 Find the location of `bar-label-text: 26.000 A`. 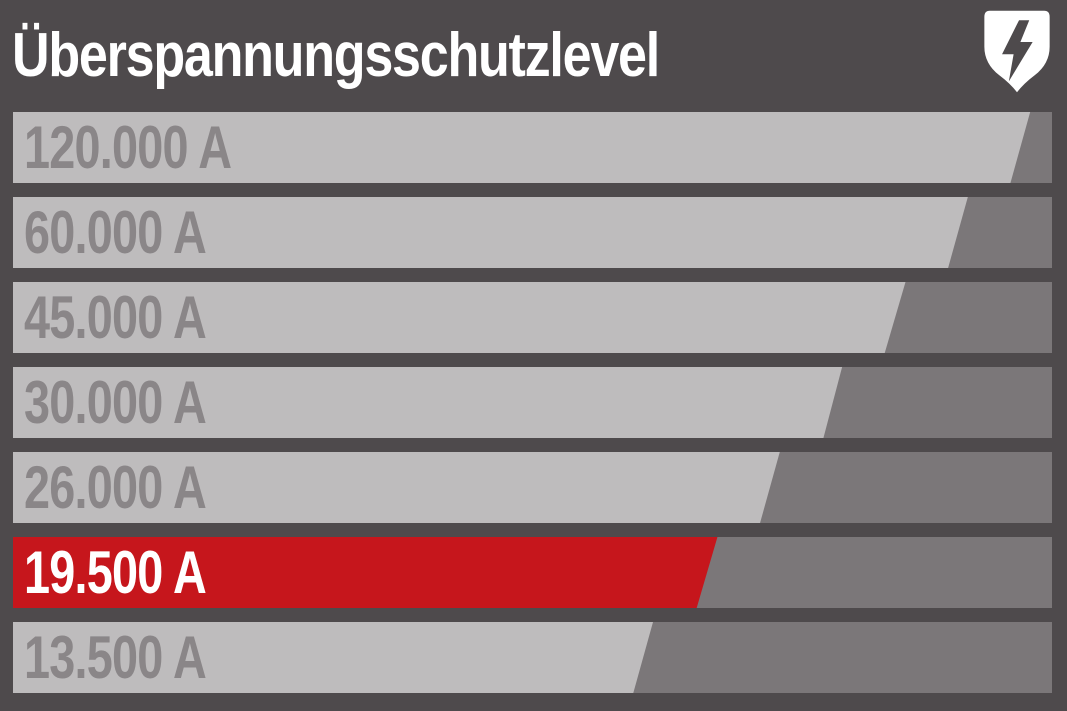

bar-label-text: 26.000 A is located at coordinates (115, 487).